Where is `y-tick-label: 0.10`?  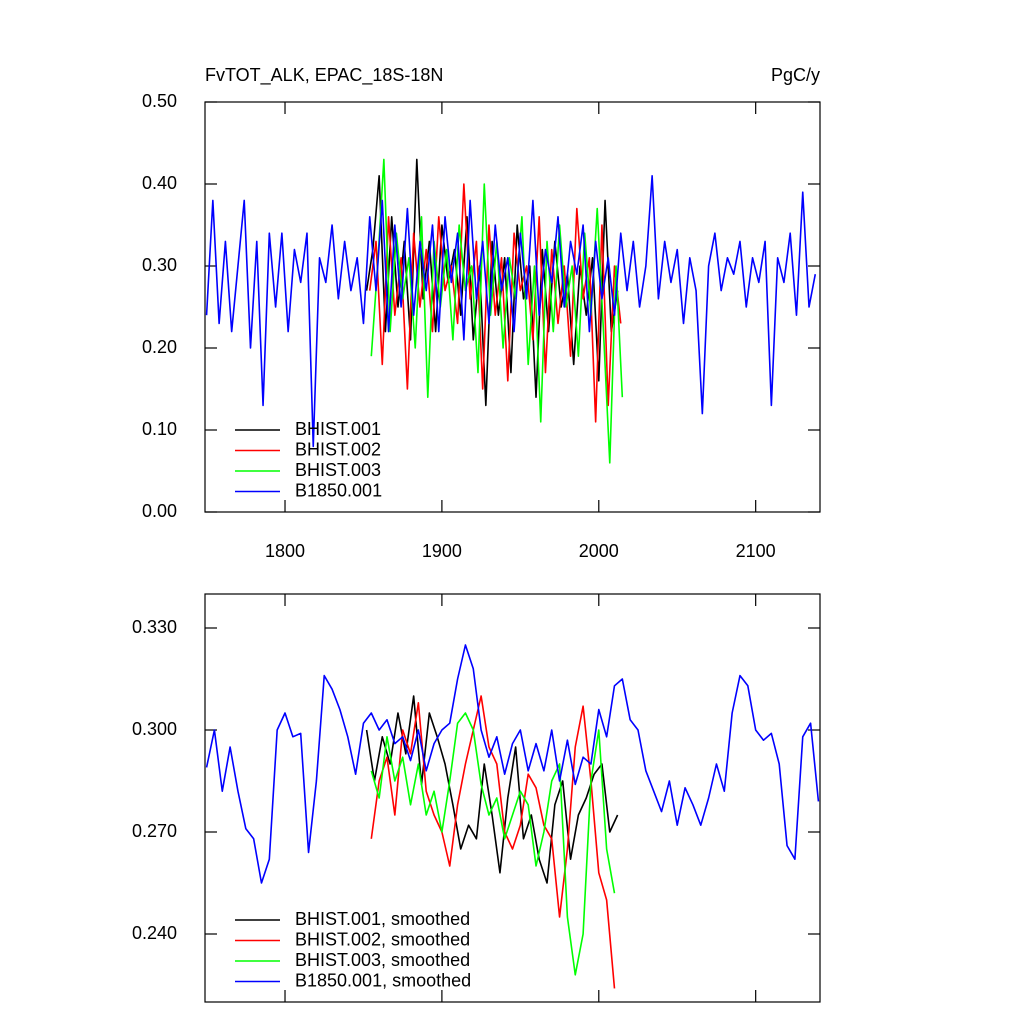 y-tick-label: 0.10 is located at coordinates (159, 429).